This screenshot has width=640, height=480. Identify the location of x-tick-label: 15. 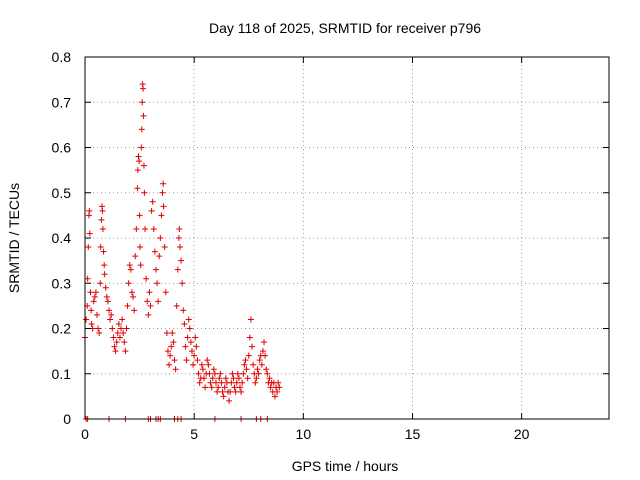
(413, 434).